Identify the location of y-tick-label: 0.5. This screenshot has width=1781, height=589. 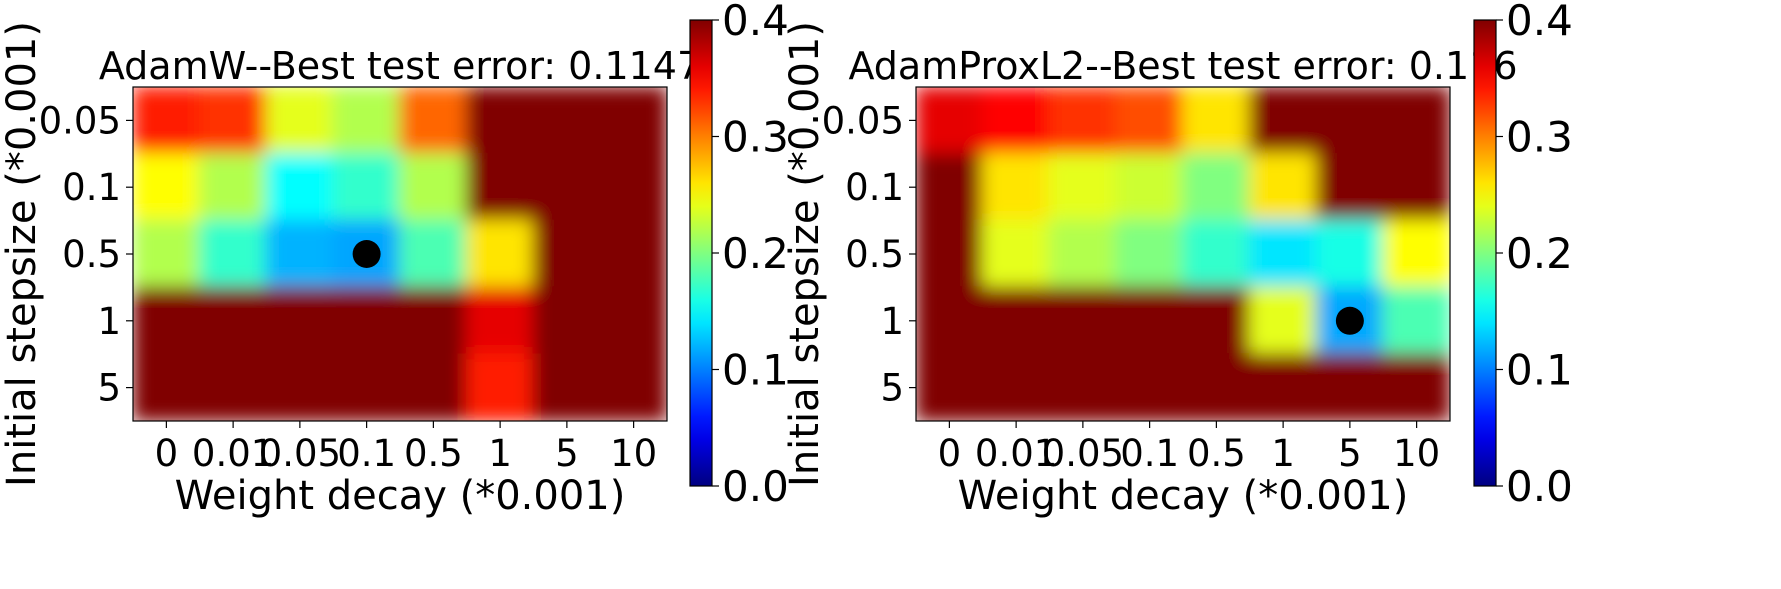
(874, 254).